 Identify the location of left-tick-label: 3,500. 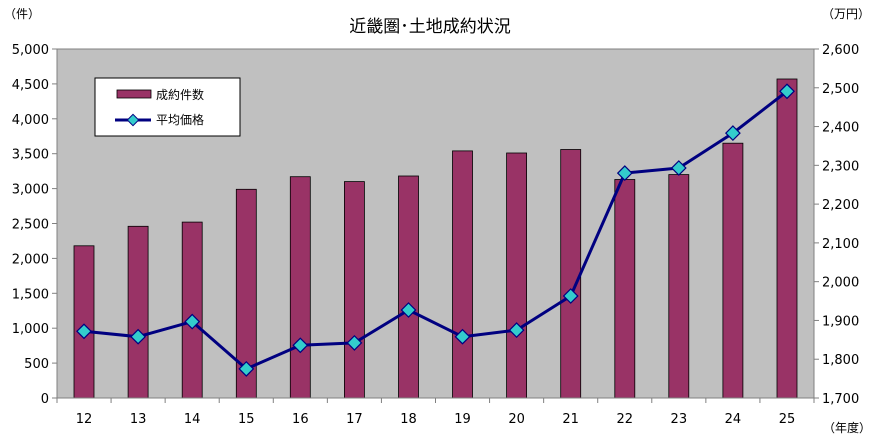
(30, 155).